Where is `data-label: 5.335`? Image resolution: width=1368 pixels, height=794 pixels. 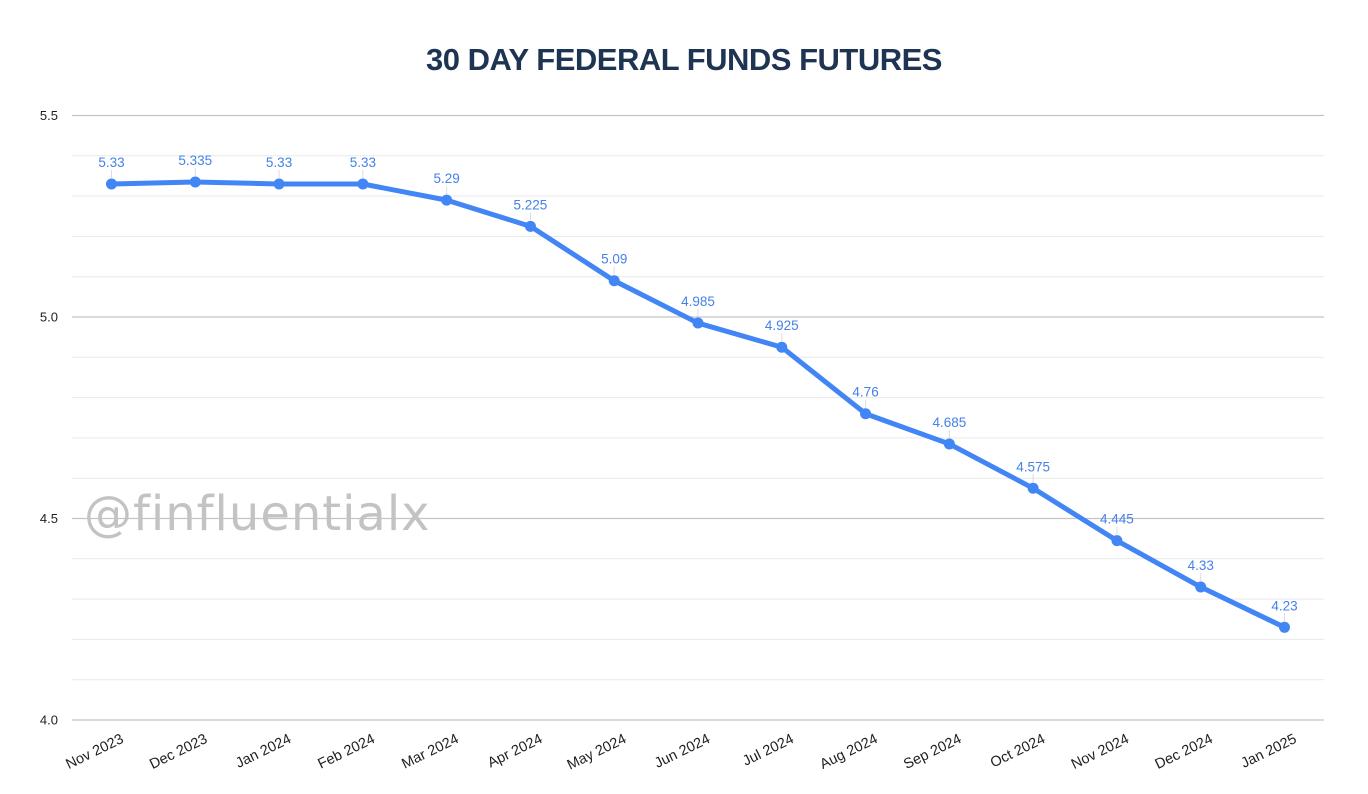
data-label: 5.335 is located at coordinates (195, 160).